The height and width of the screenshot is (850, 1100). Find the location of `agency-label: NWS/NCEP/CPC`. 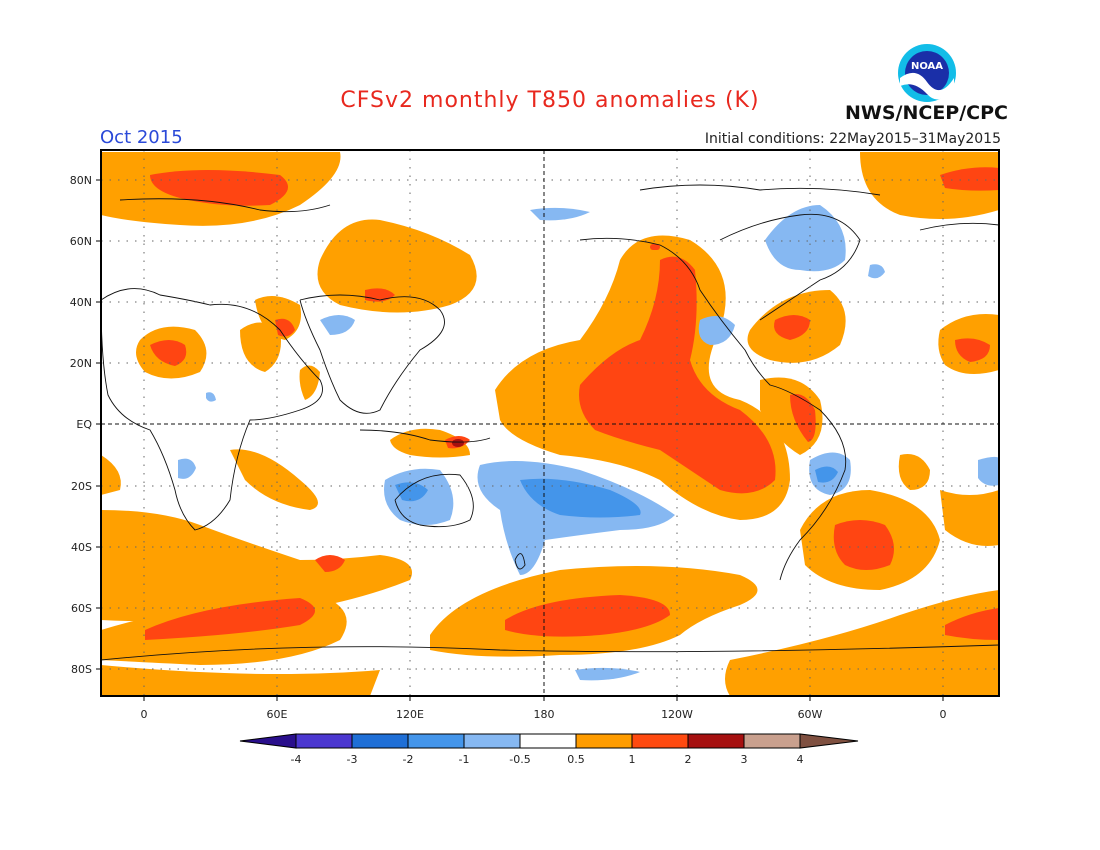

agency-label: NWS/NCEP/CPC is located at coordinates (926, 113).